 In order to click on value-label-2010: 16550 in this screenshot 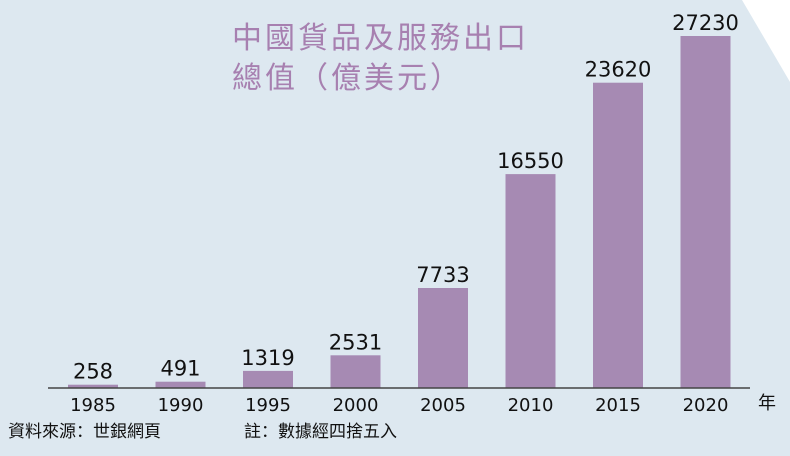, I will do `click(530, 161)`.